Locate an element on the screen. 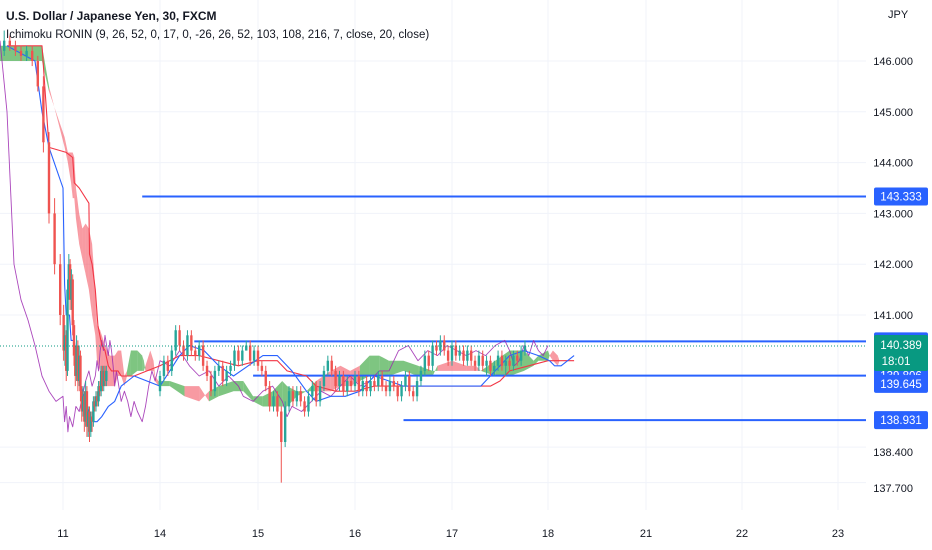 The height and width of the screenshot is (550, 932). price-tick-label: 138.400 is located at coordinates (893, 453).